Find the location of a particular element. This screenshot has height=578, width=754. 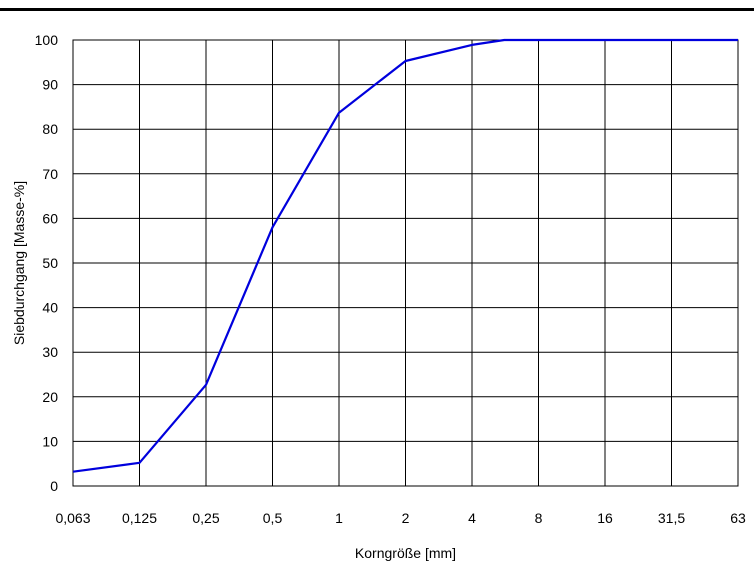

y-tick-labels: 0 10 20 30 40 50 60 70 80 90 100 is located at coordinates (47, 263).